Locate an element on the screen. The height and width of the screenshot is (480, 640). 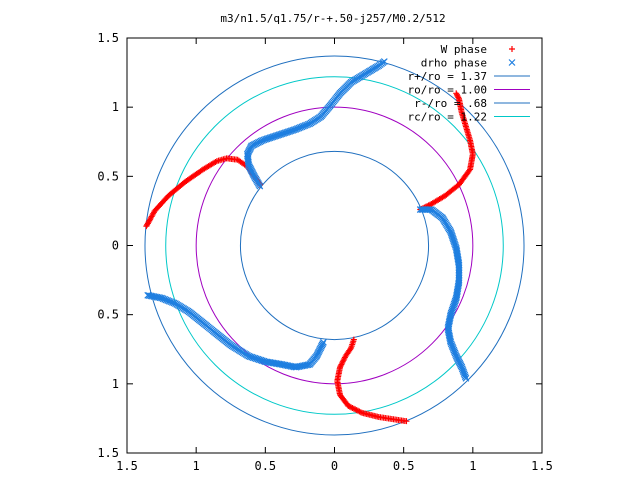
x-tick-label-1: 1 is located at coordinates (196, 466).